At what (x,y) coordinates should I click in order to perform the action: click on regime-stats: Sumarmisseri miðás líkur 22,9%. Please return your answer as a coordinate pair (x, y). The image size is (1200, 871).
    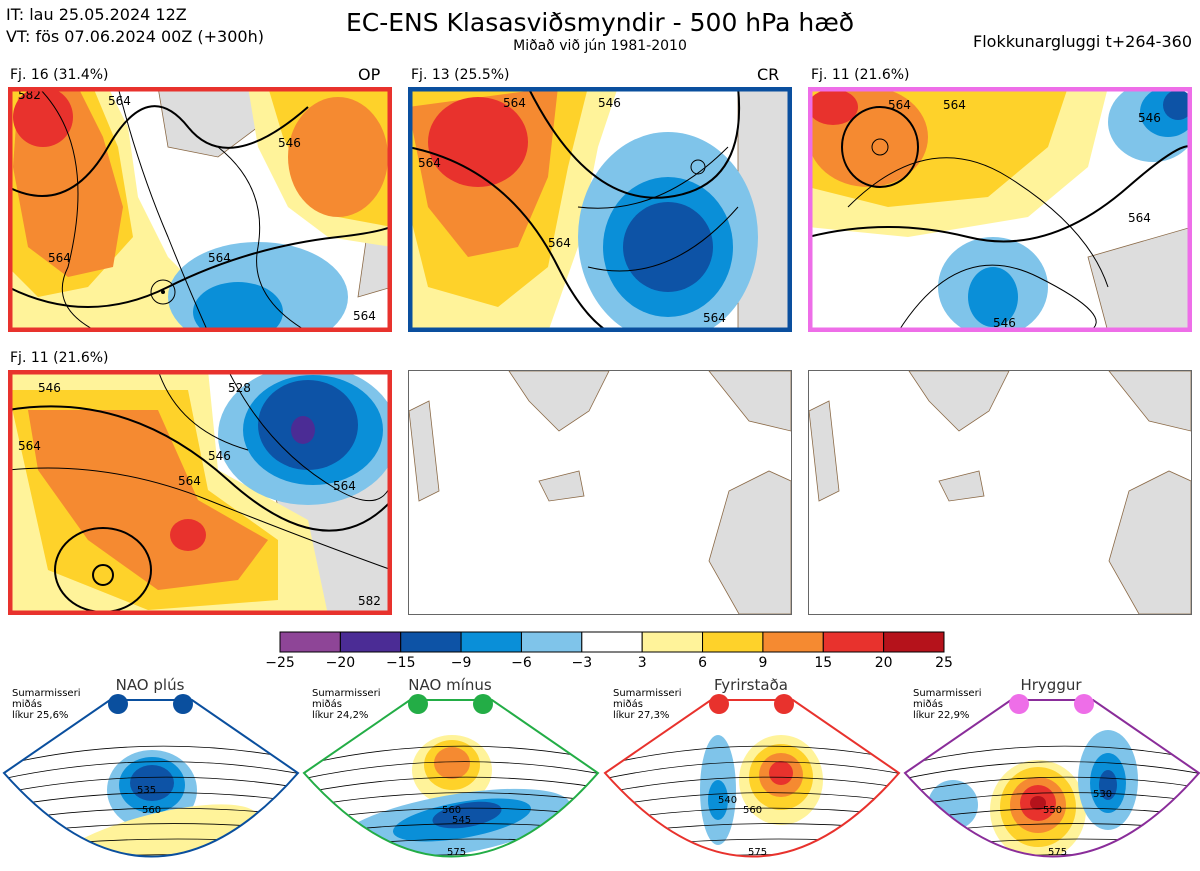
    Looking at the image, I should click on (947, 704).